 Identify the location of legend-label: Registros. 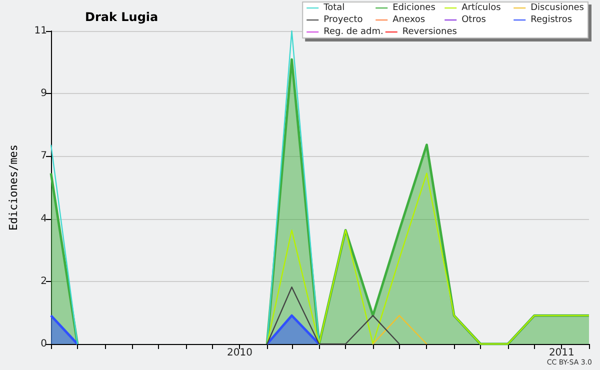
(551, 20).